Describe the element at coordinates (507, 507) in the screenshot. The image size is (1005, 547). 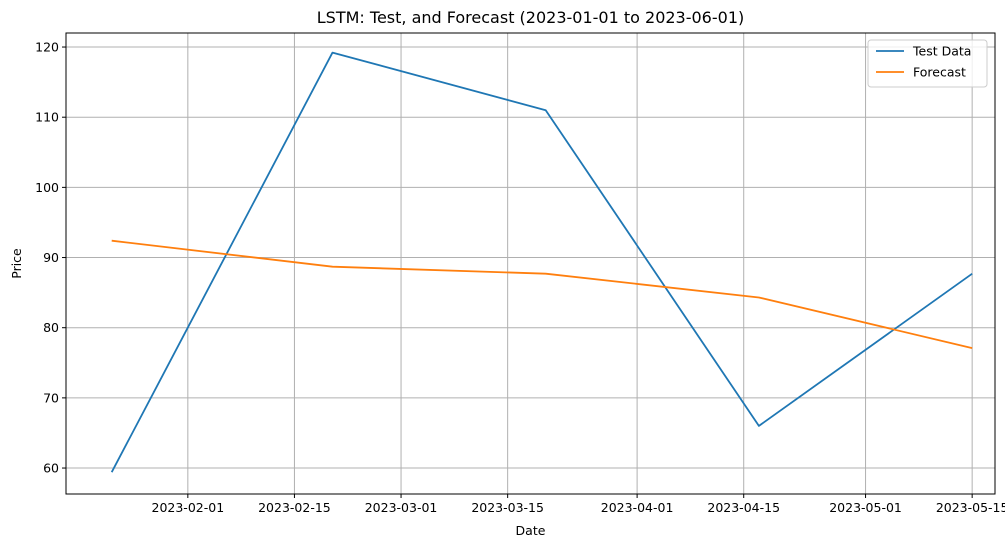
I see `x-tick-label: 2023-03-15` at that location.